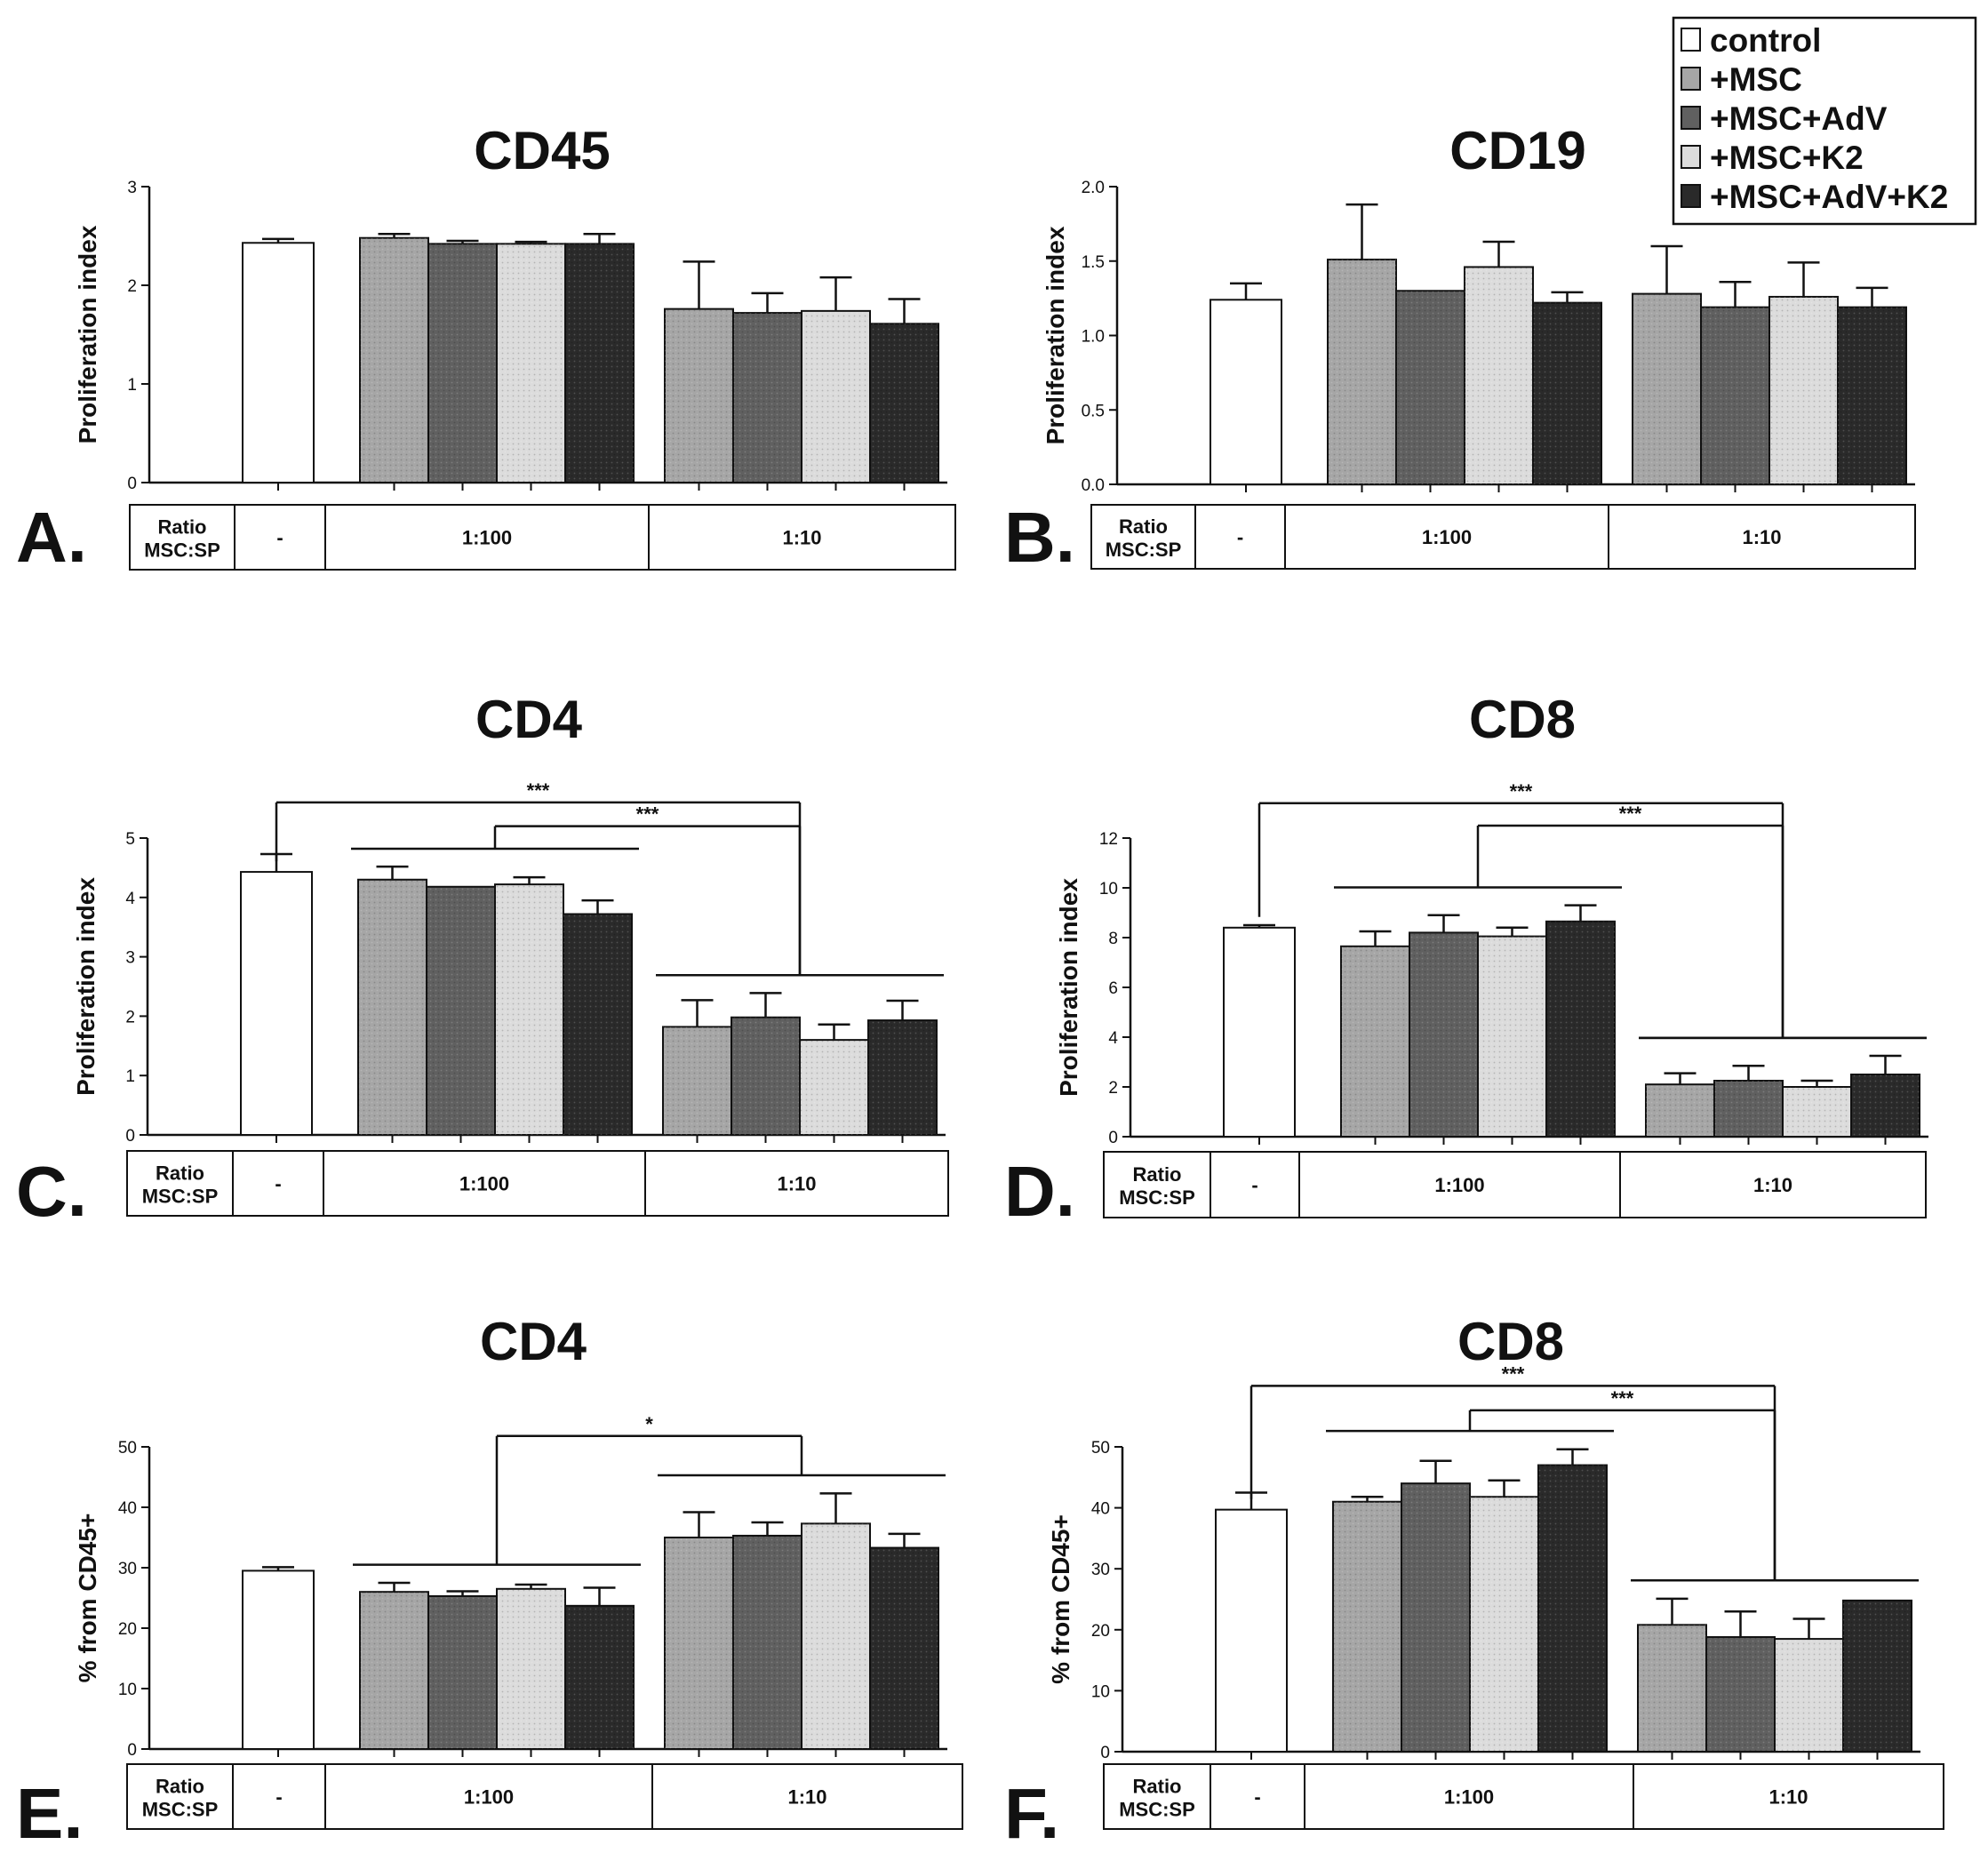 The height and width of the screenshot is (1853, 1988). I want to click on y-tick-label: 0.5, so click(1093, 411).